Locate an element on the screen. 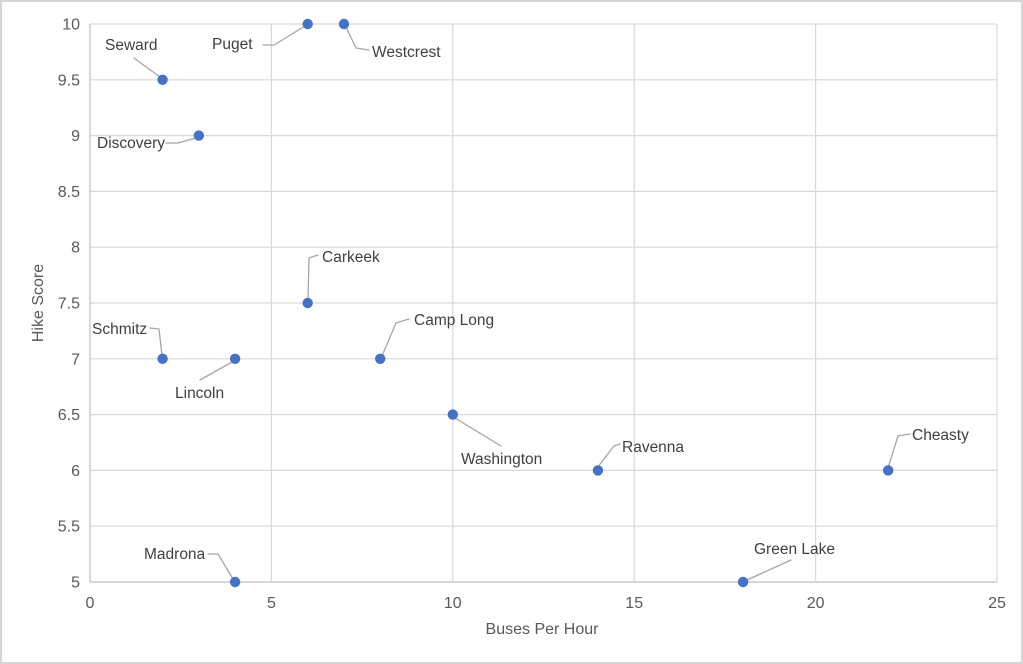 The width and height of the screenshot is (1023, 664). data-point-label: Ravenna is located at coordinates (653, 447).